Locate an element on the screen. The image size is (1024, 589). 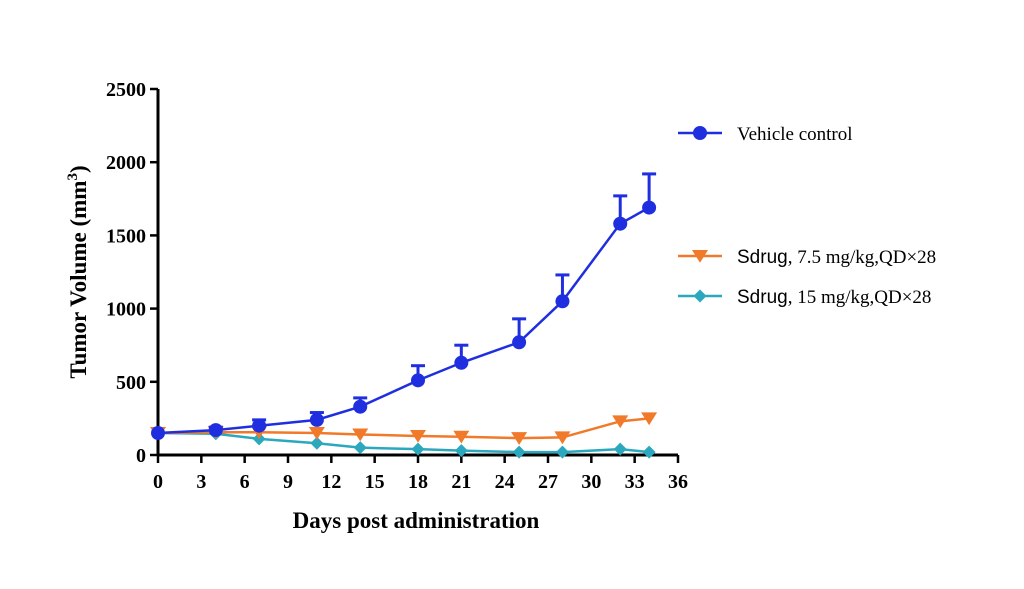
x-tick-label: 3 is located at coordinates (201, 482).